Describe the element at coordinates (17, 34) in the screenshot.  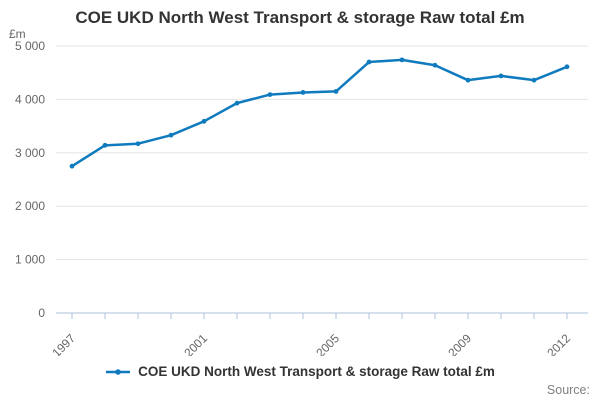
I see `y-axis-unit-label: £m` at that location.